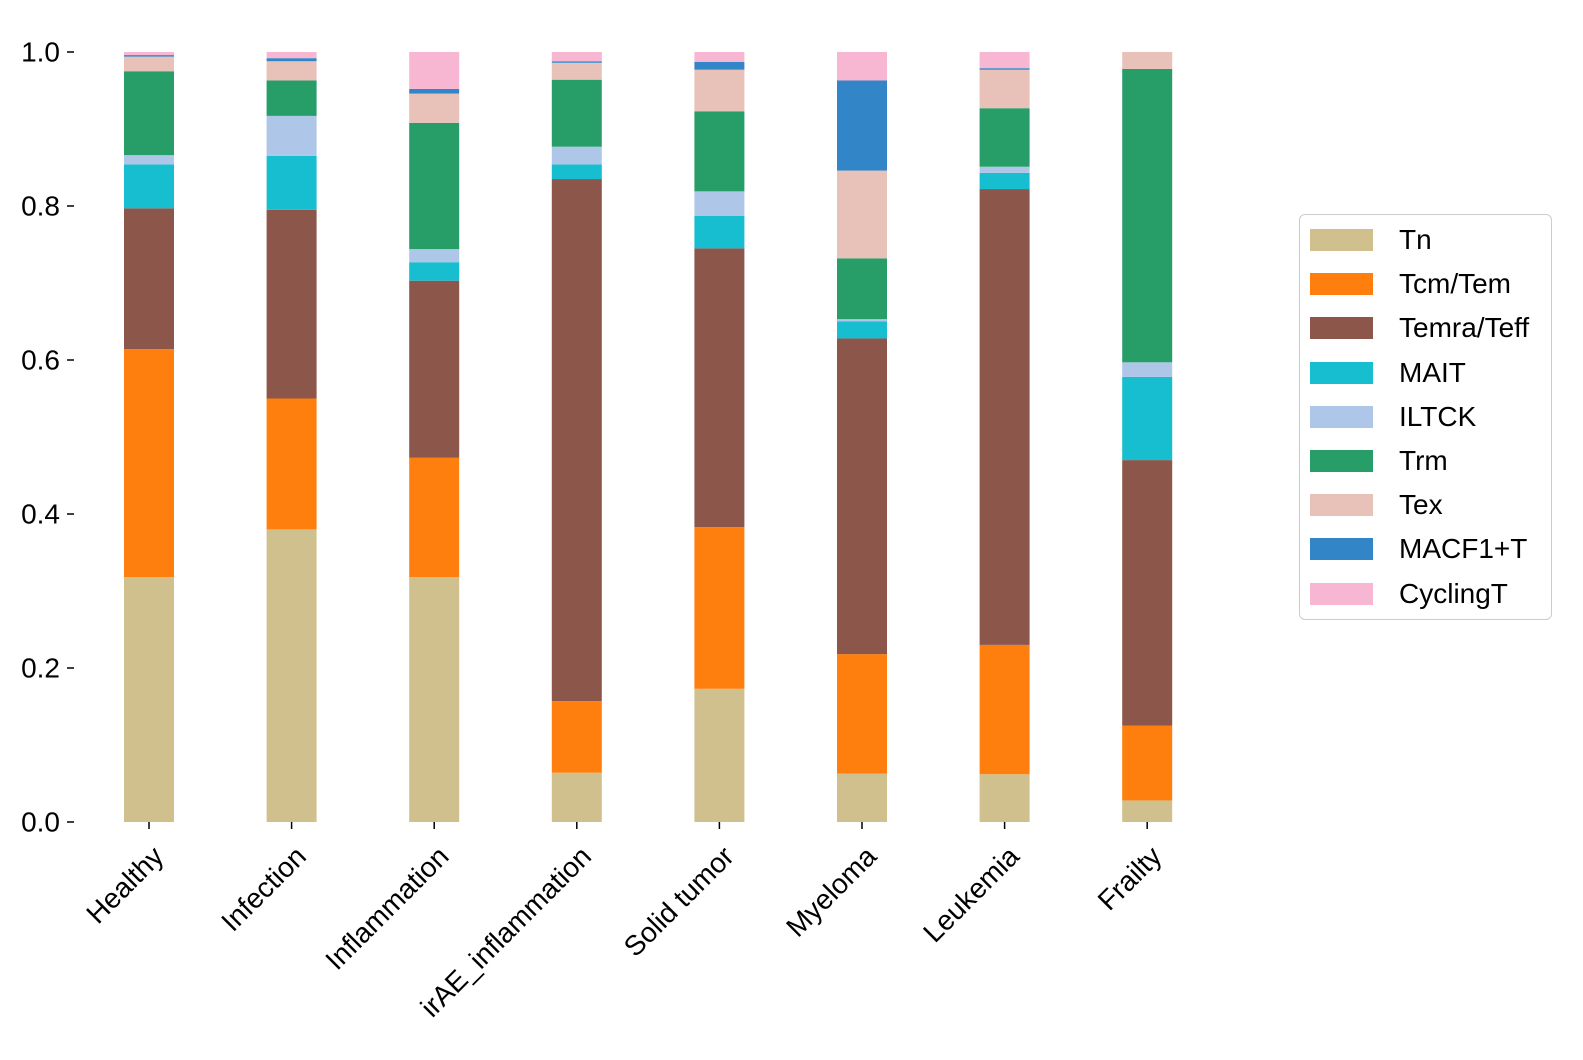 This screenshot has height=1060, width=1583. What do you see at coordinates (862, 320) in the screenshot?
I see `bar-segment-myeloma-iltck` at bounding box center [862, 320].